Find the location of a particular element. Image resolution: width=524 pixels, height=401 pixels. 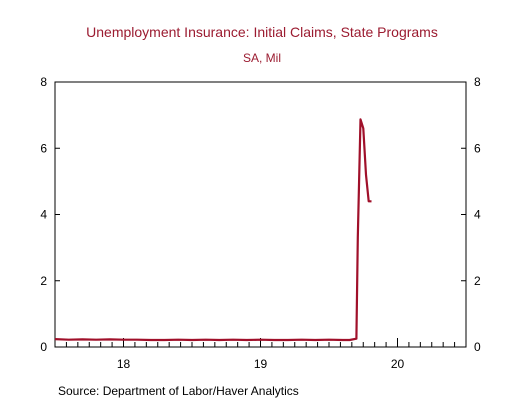

x-axis: 18 19 20 is located at coordinates (260, 354).